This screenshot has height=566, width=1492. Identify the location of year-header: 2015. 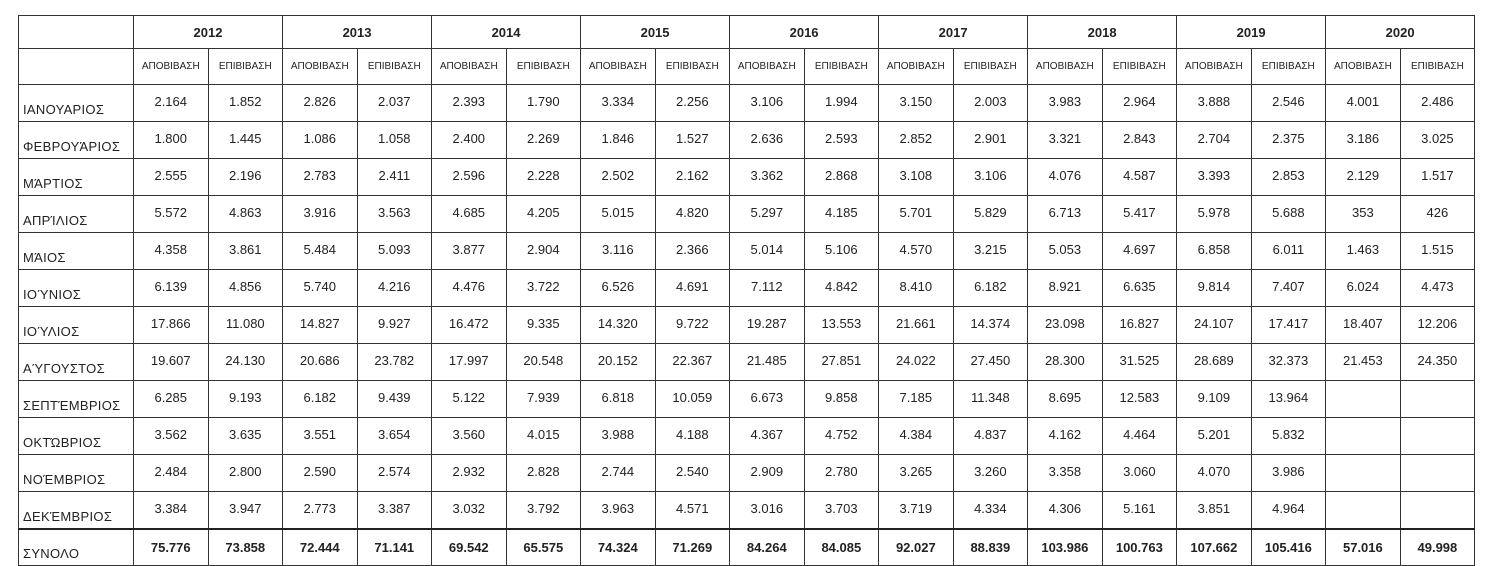
(655, 32).